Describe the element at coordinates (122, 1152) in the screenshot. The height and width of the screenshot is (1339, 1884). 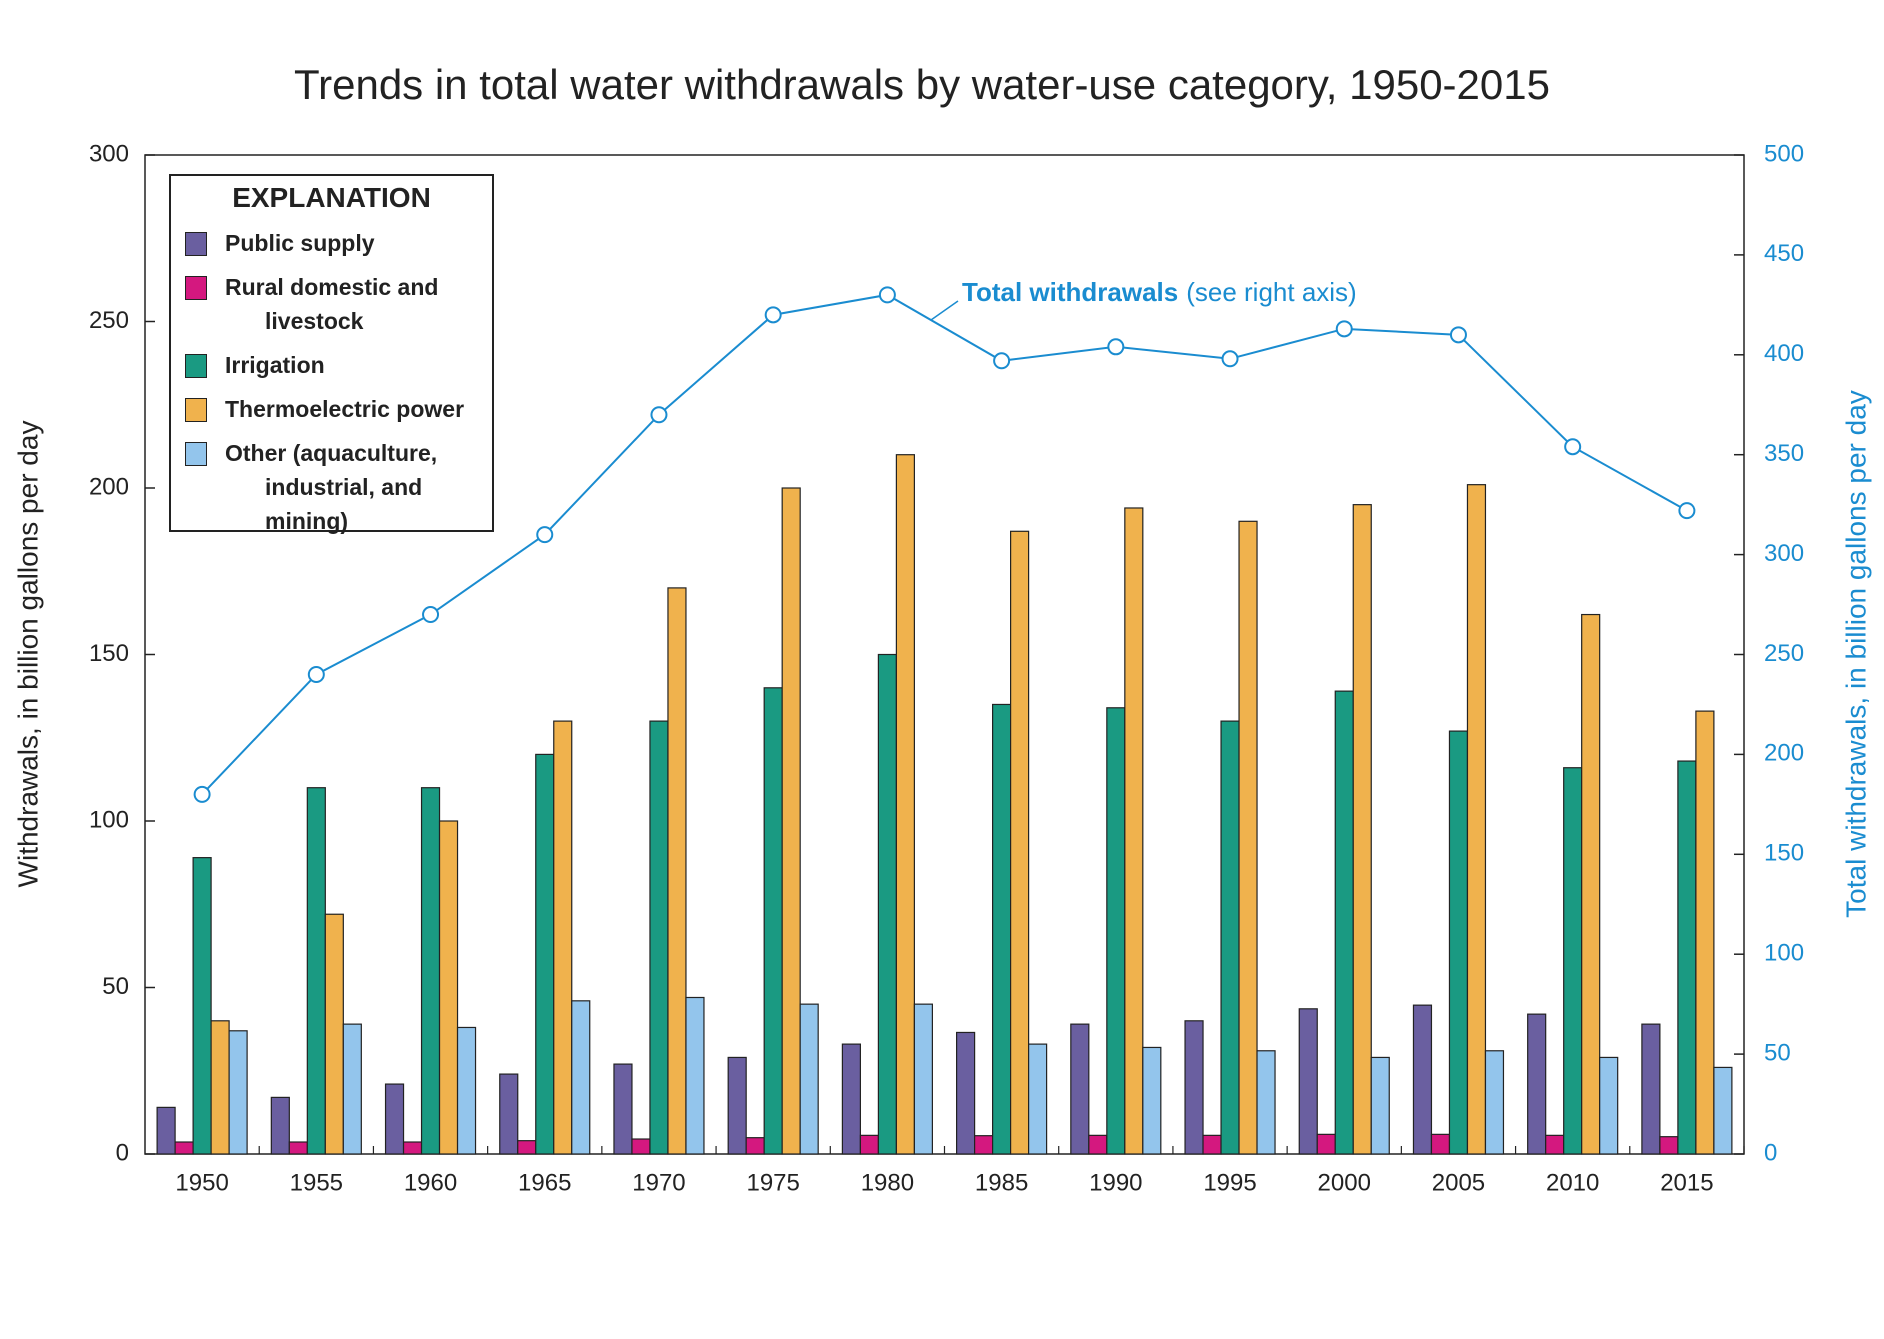
I see `y-tick-label: 0` at that location.